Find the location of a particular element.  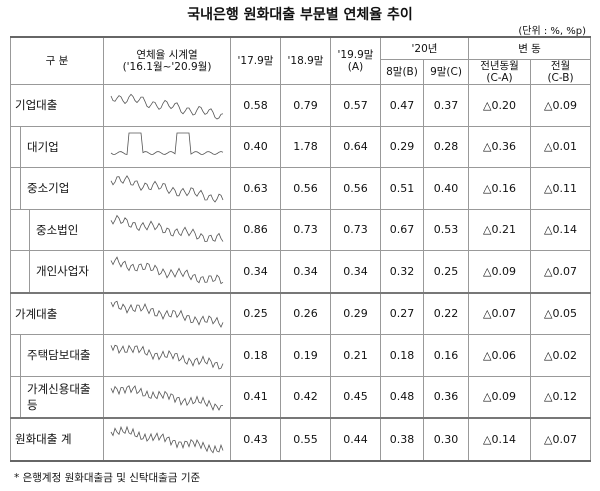

row-label-cell: 중소법인 is located at coordinates (57, 229).